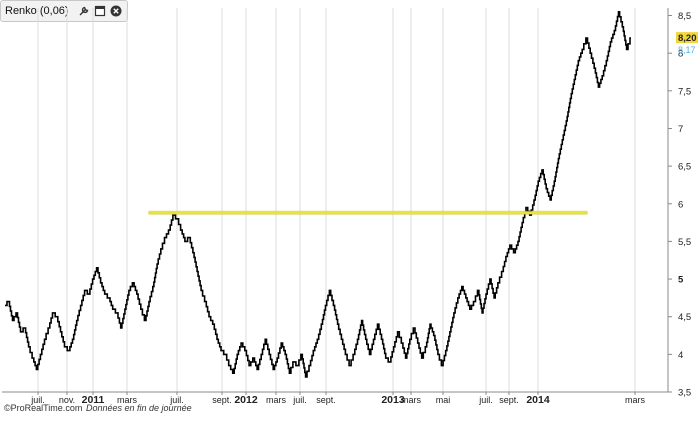 The image size is (699, 430). Describe the element at coordinates (538, 400) in the screenshot. I see `x-label-15: 2014` at that location.